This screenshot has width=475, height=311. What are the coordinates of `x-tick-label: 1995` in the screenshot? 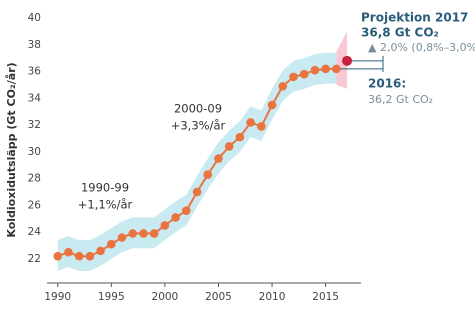 It's located at (111, 297).